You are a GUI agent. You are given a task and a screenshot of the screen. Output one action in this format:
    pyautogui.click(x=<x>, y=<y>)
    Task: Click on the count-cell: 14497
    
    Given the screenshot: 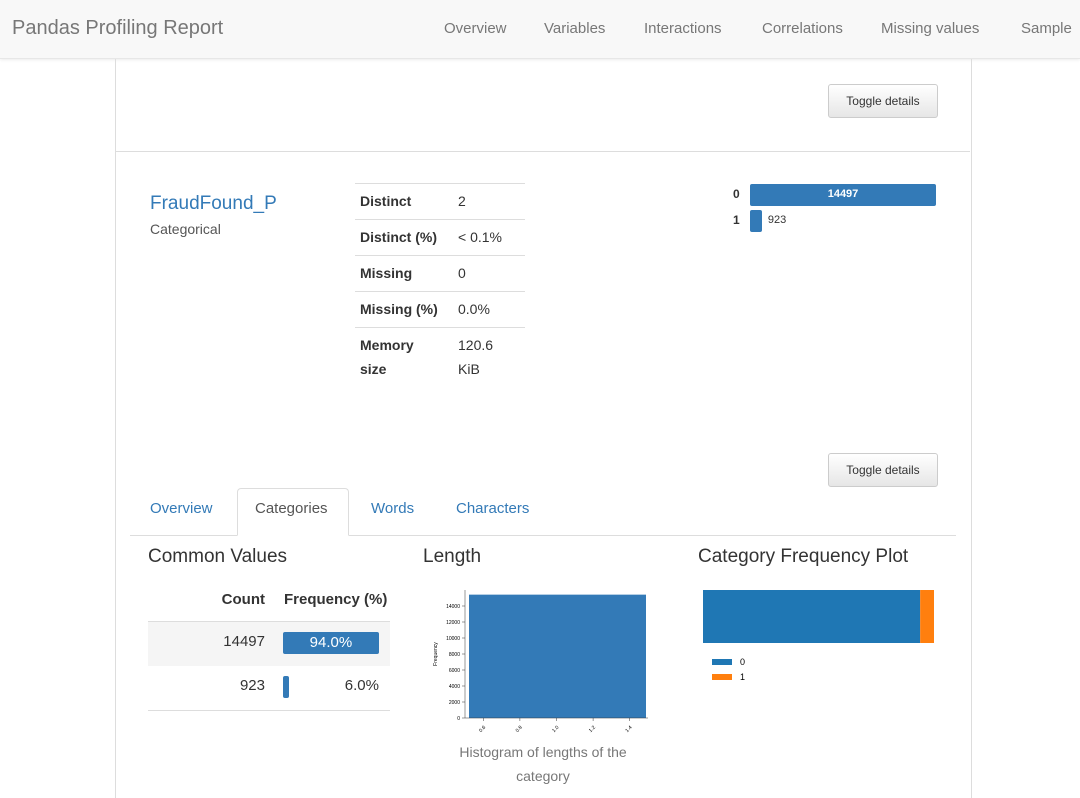 What is the action you would take?
    pyautogui.click(x=244, y=641)
    